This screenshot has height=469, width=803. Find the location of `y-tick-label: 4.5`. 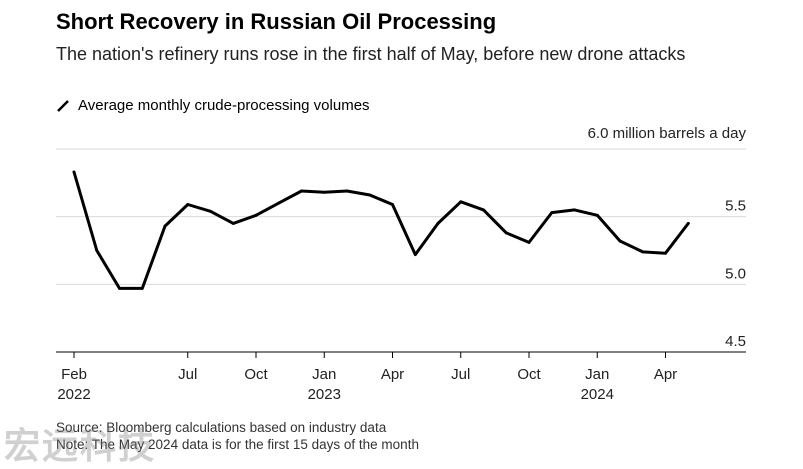

y-tick-label: 4.5 is located at coordinates (735, 341).